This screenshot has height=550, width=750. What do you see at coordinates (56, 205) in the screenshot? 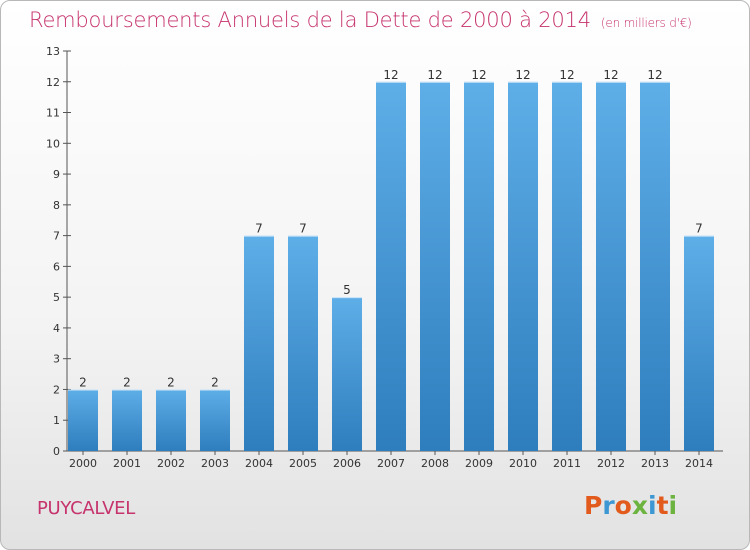
I see `y-tick-label: 8` at bounding box center [56, 205].